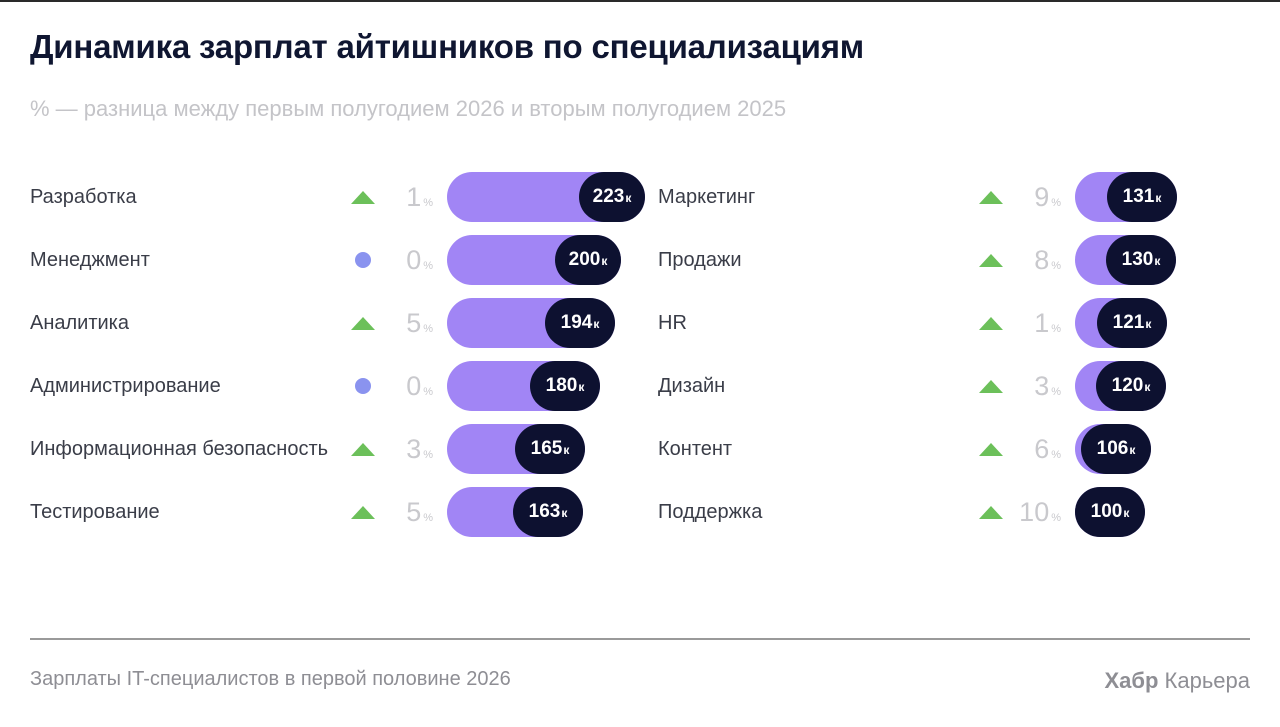  Describe the element at coordinates (330, 512) in the screenshot. I see `chart-row: Тестирование 5% 163 к` at that location.